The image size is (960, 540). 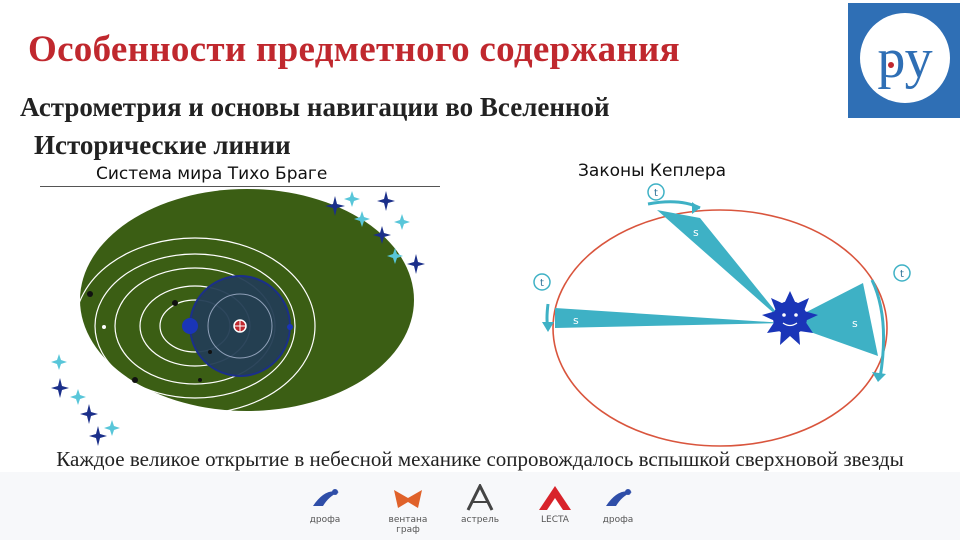 I want to click on area-label-left: s, so click(x=576, y=320).